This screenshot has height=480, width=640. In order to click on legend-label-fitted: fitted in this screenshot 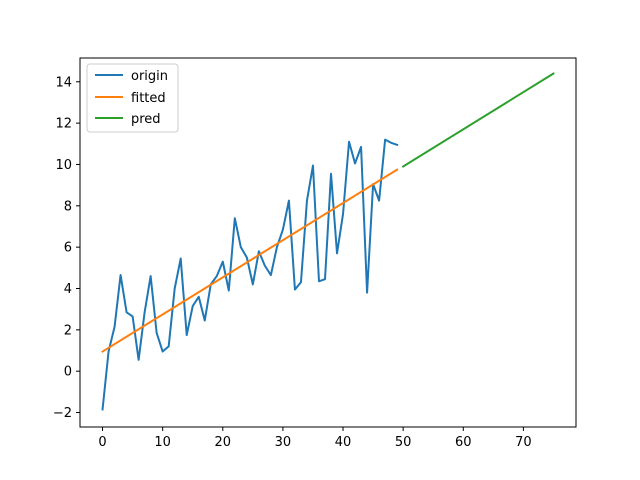, I will do `click(148, 98)`.